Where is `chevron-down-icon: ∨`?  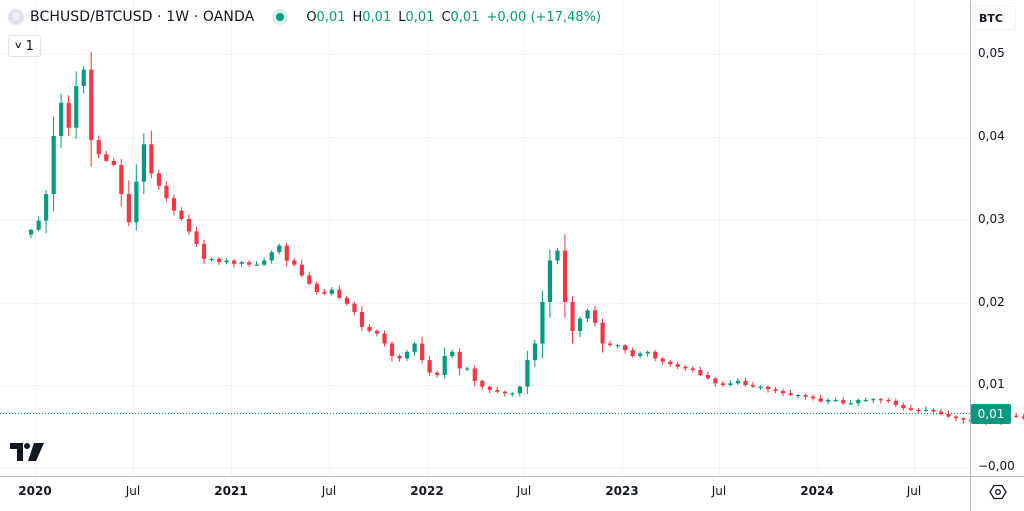
chevron-down-icon: ∨ is located at coordinates (18, 46).